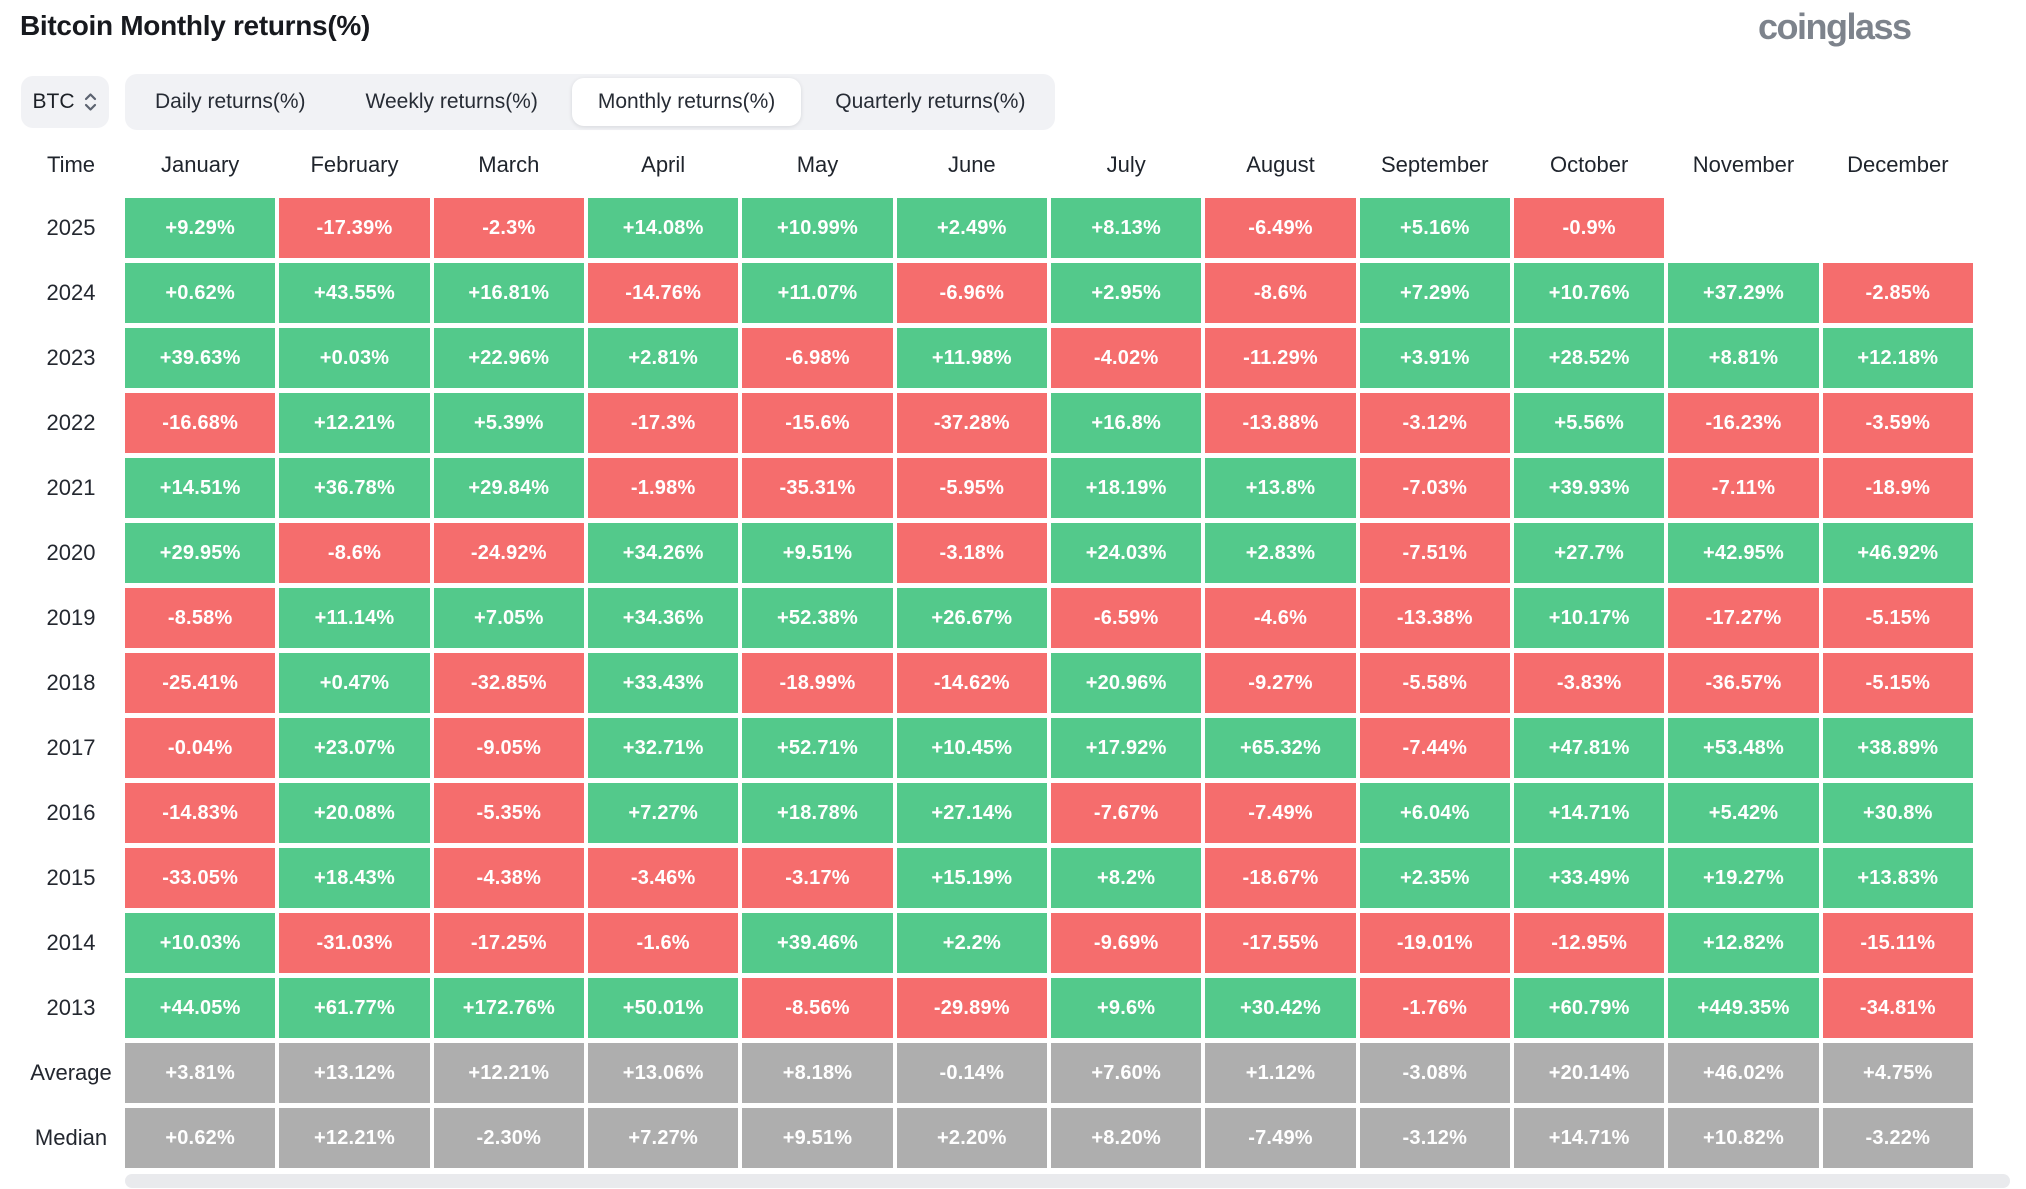 The width and height of the screenshot is (2026, 1189). I want to click on return-cell: +36.78%, so click(354, 488).